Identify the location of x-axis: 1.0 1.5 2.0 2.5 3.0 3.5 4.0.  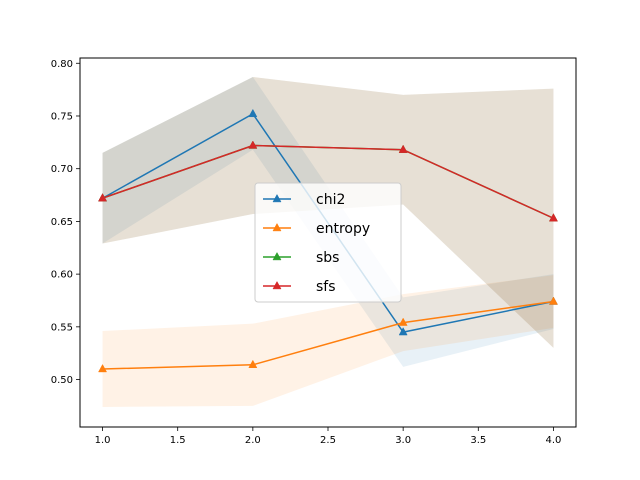
(328, 436).